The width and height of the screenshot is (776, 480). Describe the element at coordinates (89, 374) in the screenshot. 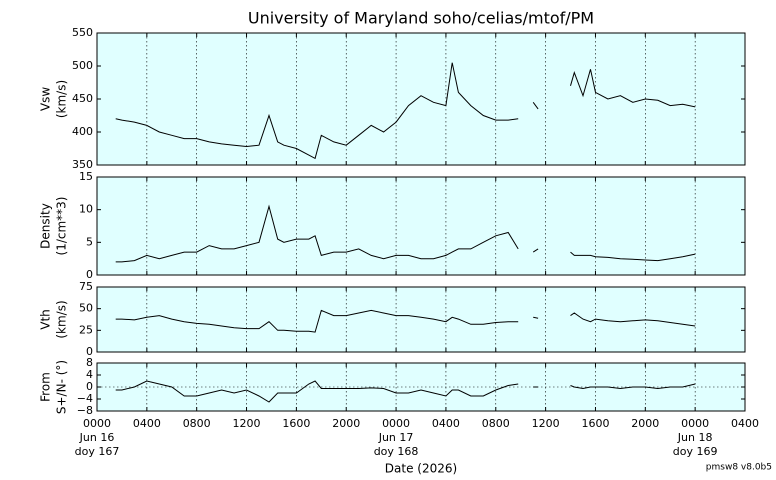

I see `y-tick-label: 4` at that location.